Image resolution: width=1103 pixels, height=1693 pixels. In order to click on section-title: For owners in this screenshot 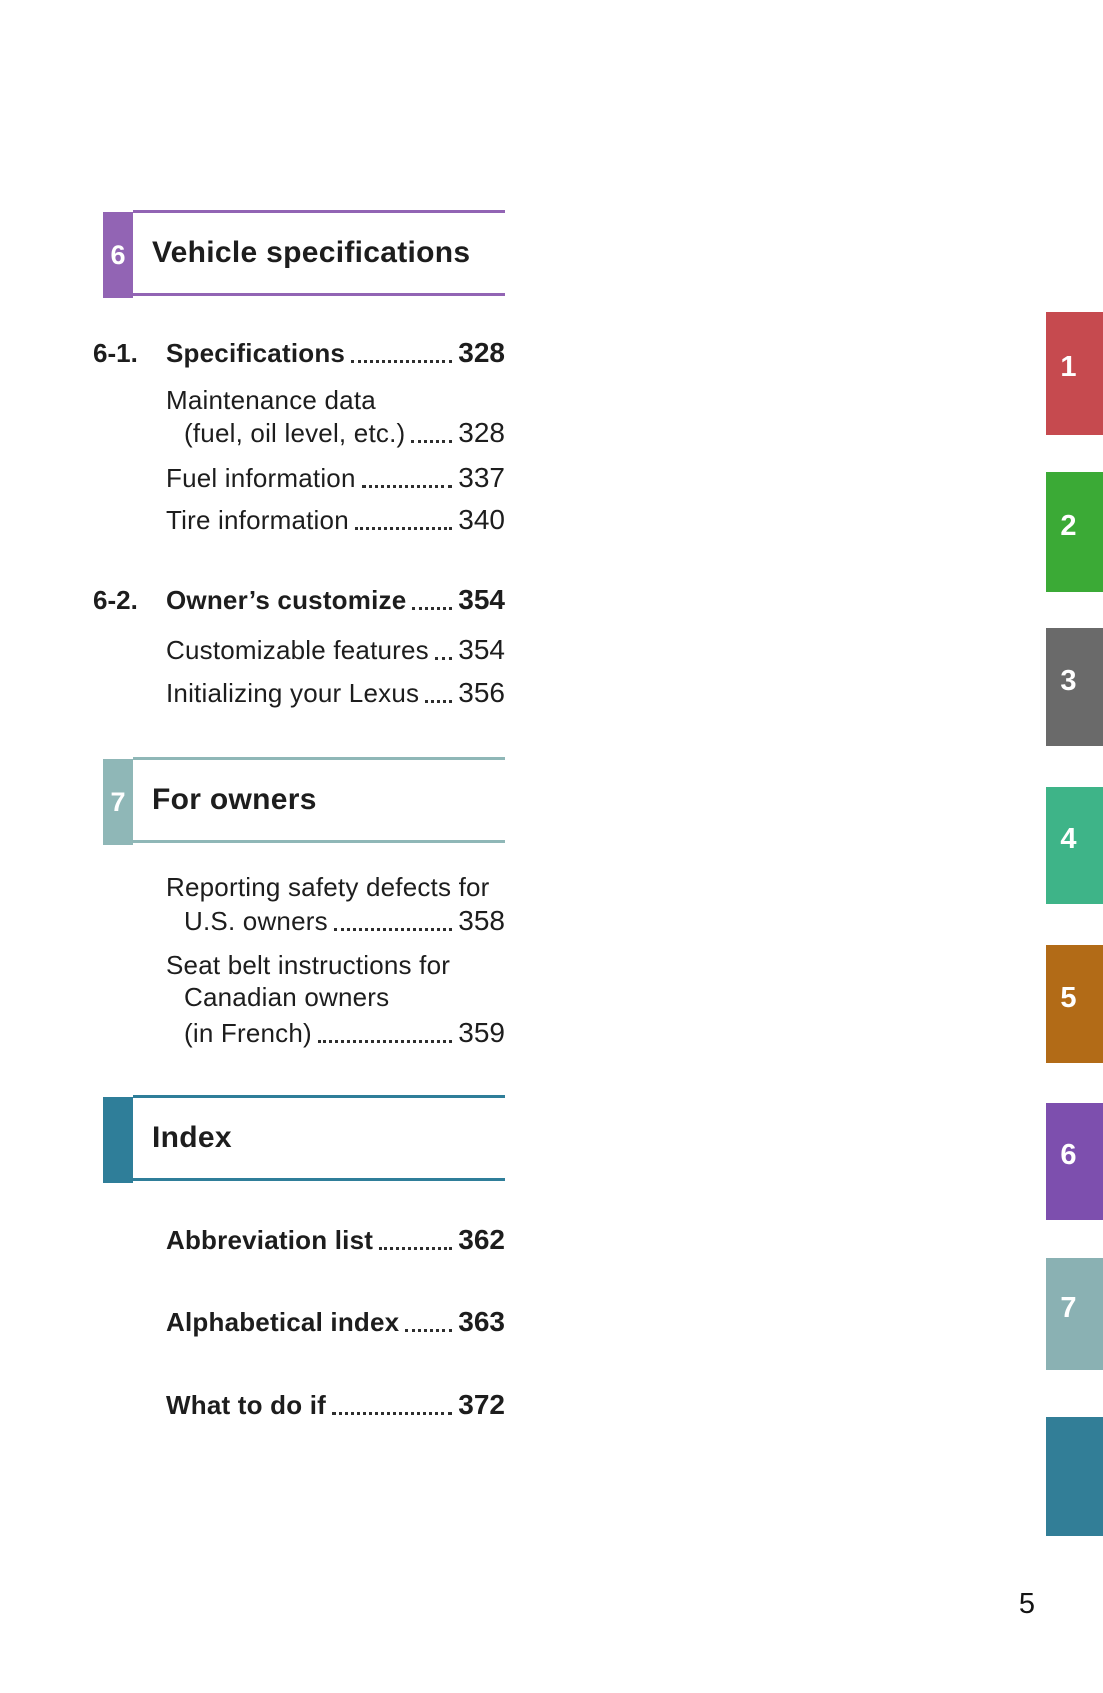, I will do `click(234, 799)`.